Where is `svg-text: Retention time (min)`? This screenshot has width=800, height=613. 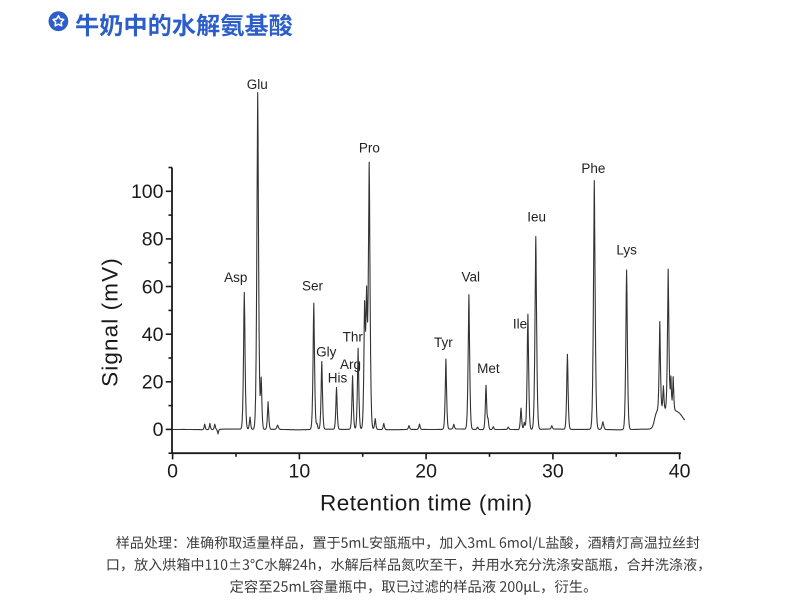 svg-text: Retention time (min) is located at coordinates (426, 503).